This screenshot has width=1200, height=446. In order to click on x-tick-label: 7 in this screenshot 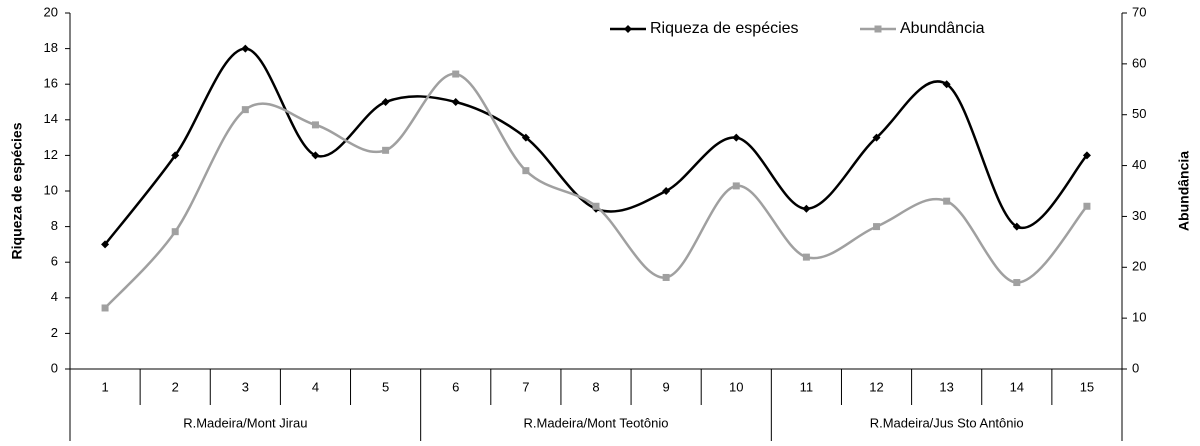, I will do `click(525, 386)`.